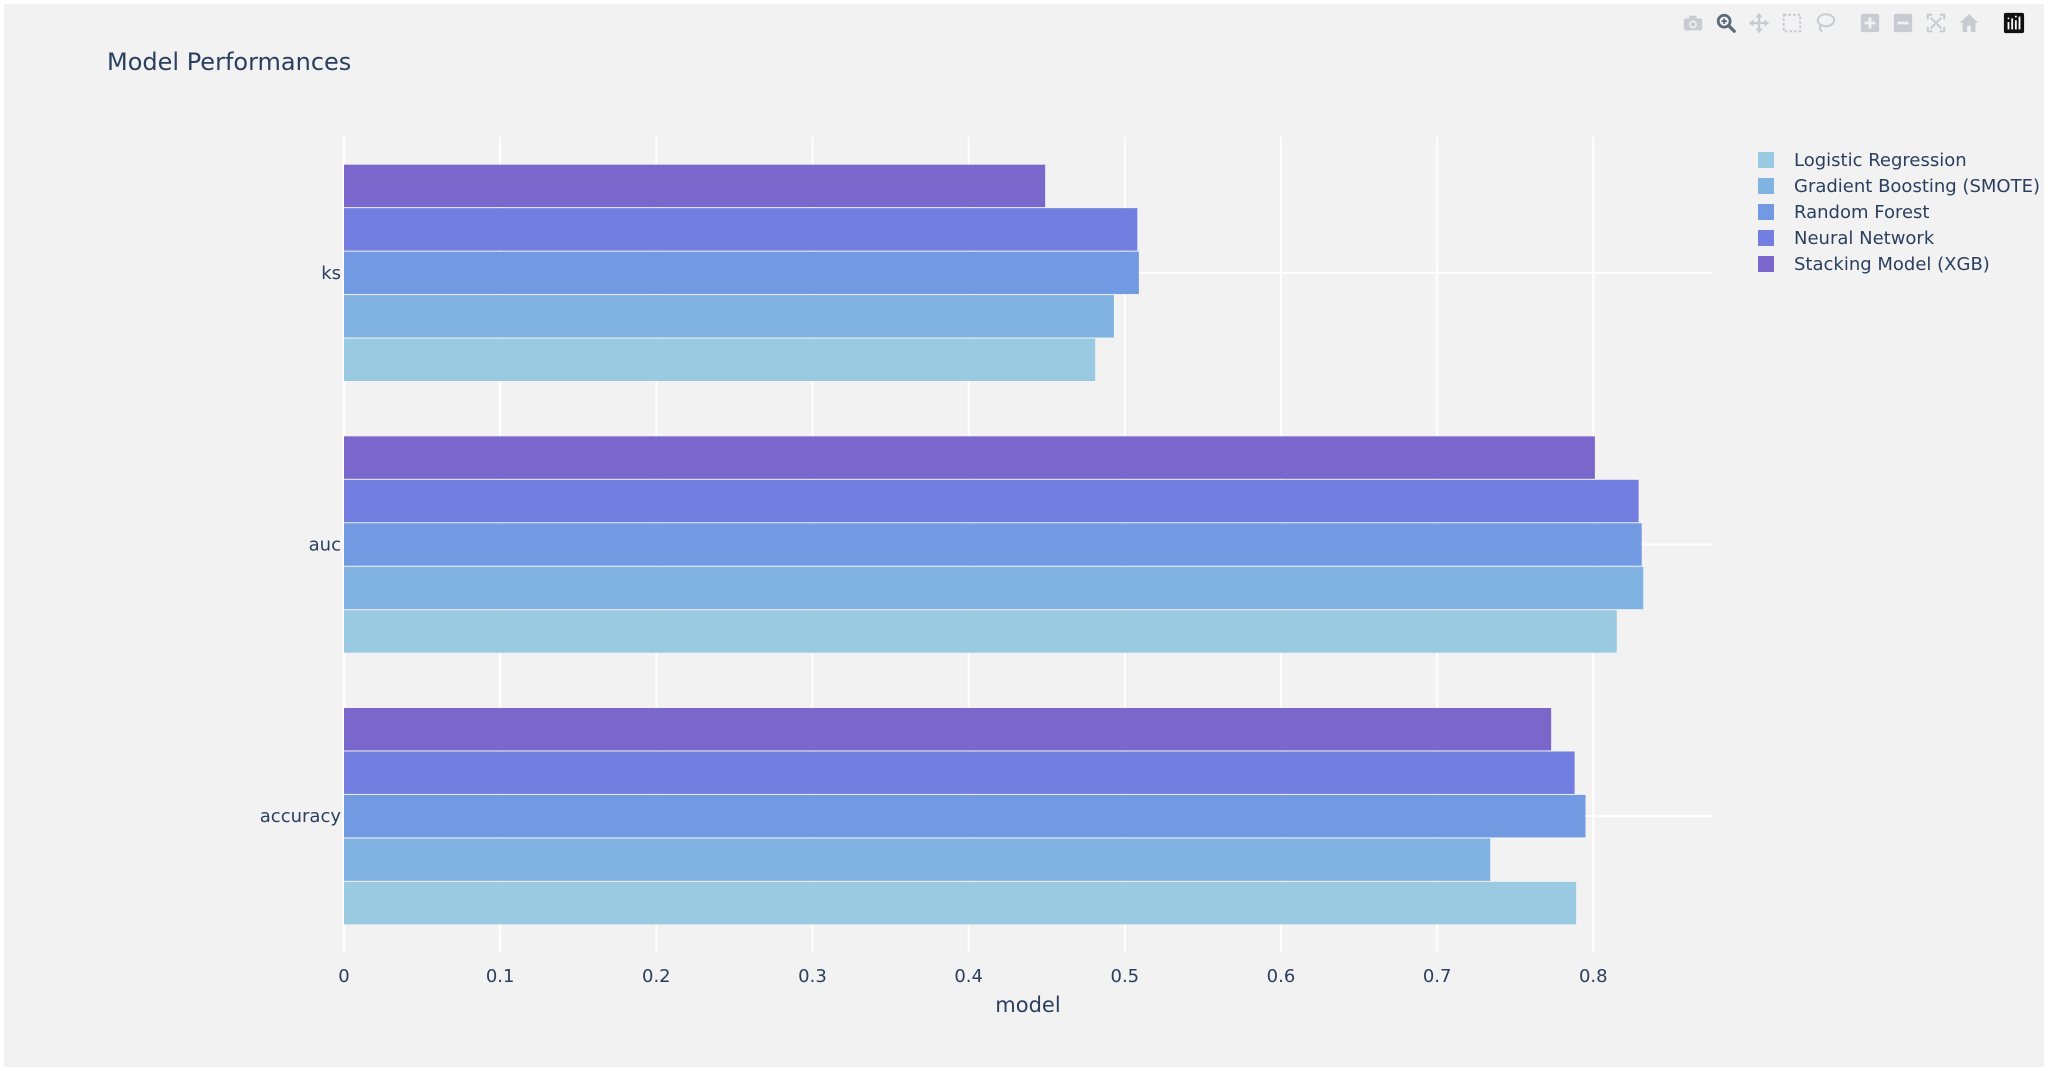 The image size is (2048, 1071). I want to click on chart-title: Model Performances, so click(229, 62).